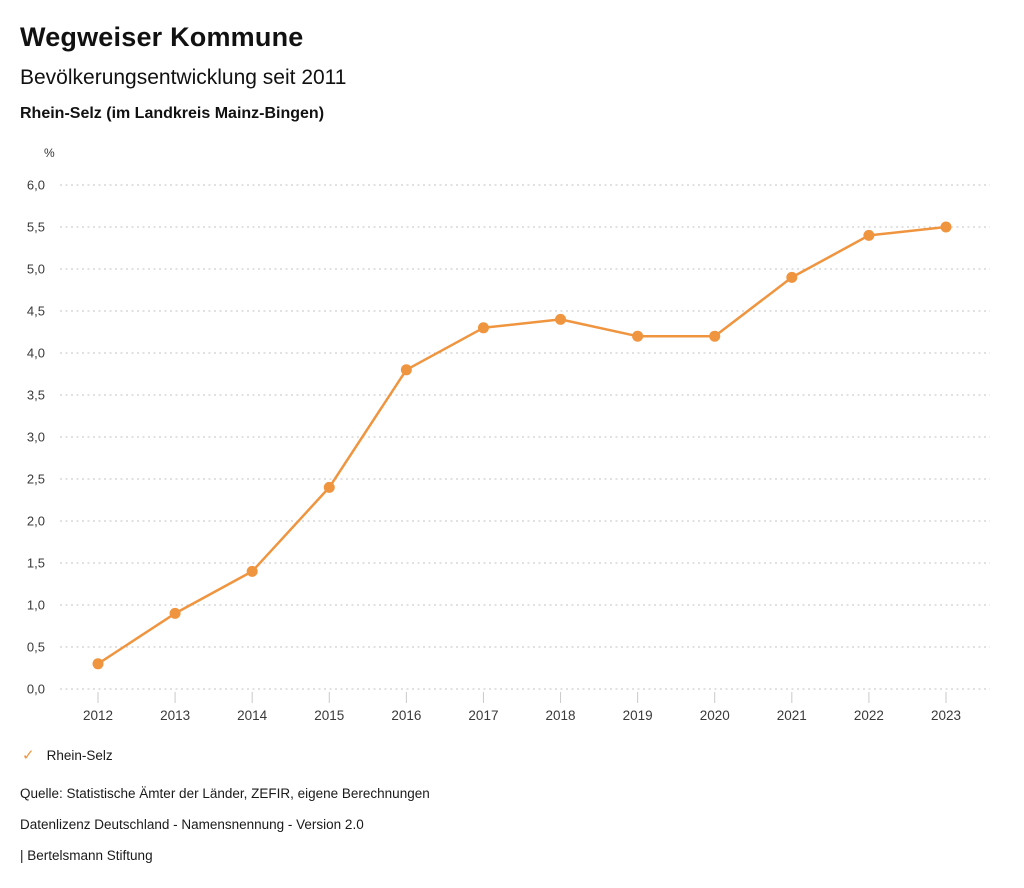 This screenshot has height=888, width=1024. Describe the element at coordinates (162, 37) in the screenshot. I see `page-title: Wegweiser Kommune` at that location.